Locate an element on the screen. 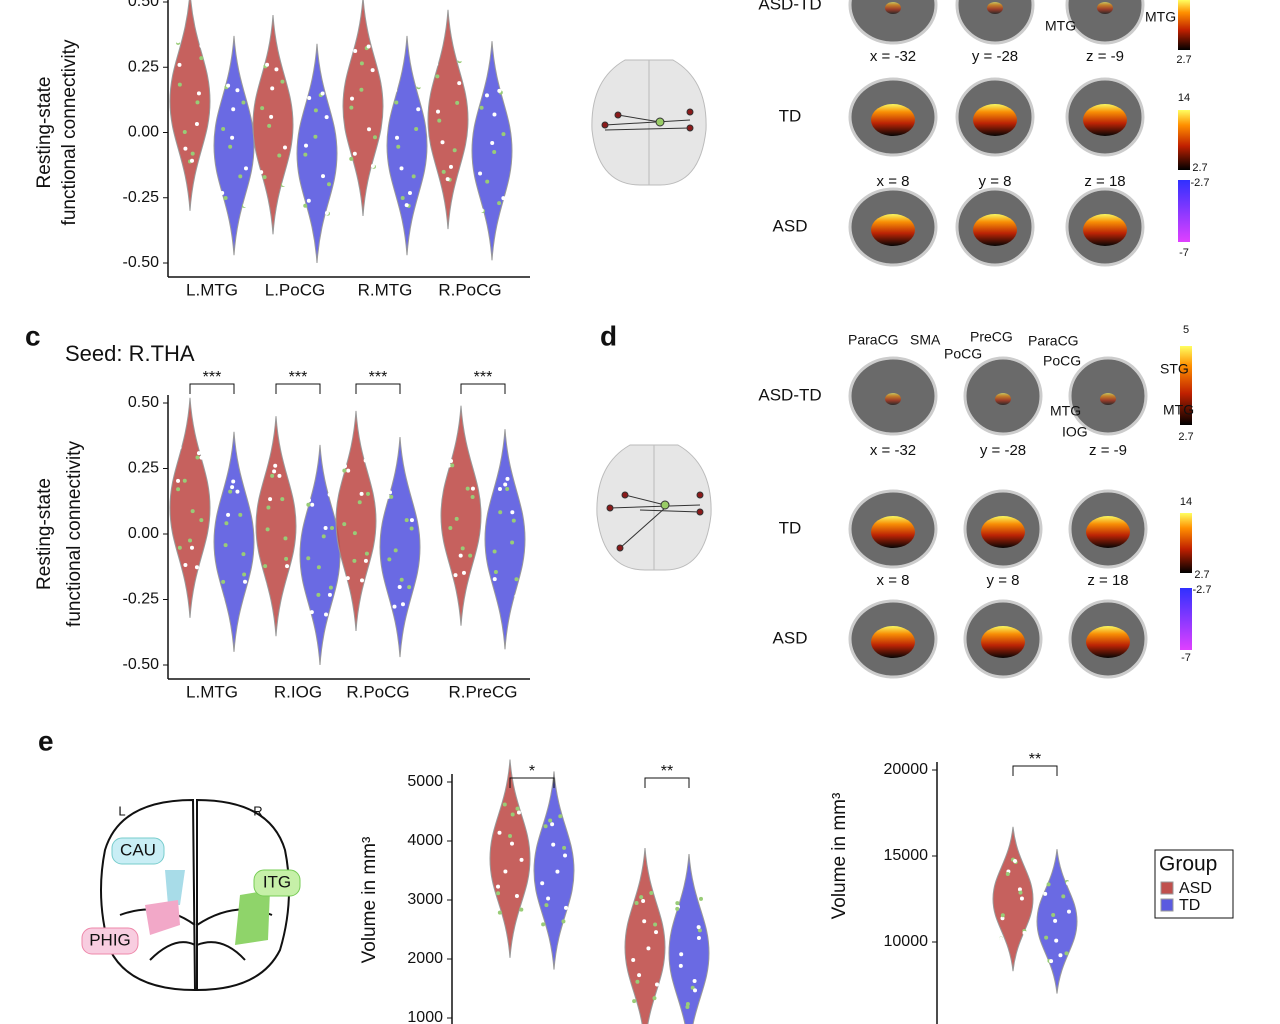 The image size is (1280, 1024). colorbar-label: -2.7 is located at coordinates (1202, 590).